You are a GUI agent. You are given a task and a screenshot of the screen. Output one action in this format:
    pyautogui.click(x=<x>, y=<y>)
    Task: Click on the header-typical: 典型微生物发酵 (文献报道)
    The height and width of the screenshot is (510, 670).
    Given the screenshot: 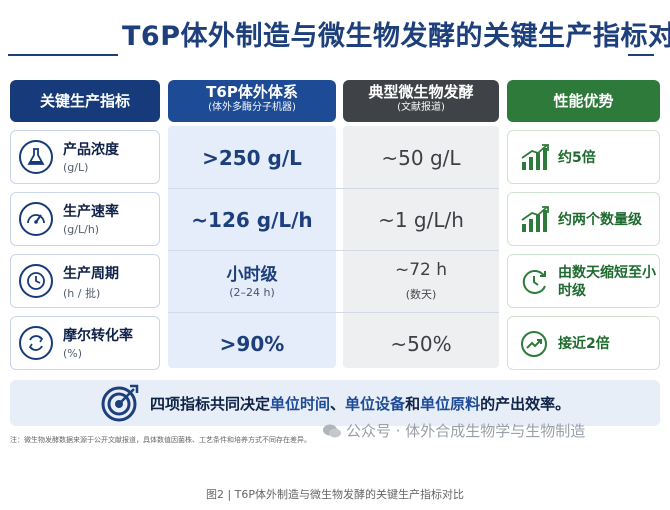 What is the action you would take?
    pyautogui.click(x=421, y=101)
    